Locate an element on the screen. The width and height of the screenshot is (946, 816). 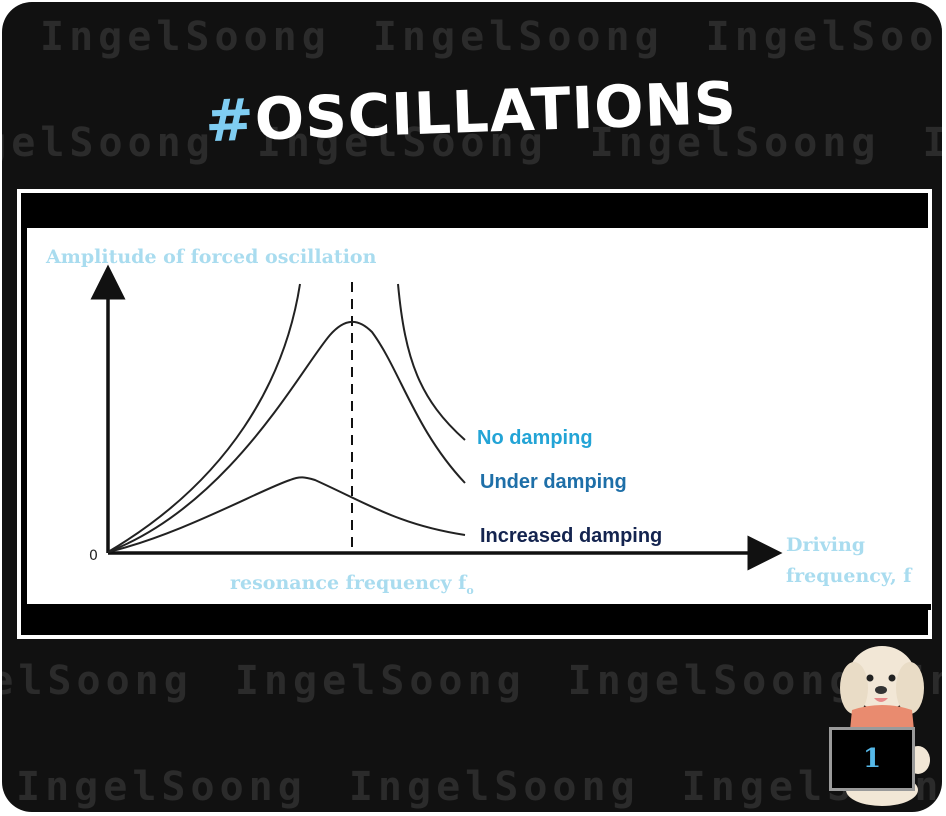
under-damping-label: Under damping is located at coordinates (553, 482).